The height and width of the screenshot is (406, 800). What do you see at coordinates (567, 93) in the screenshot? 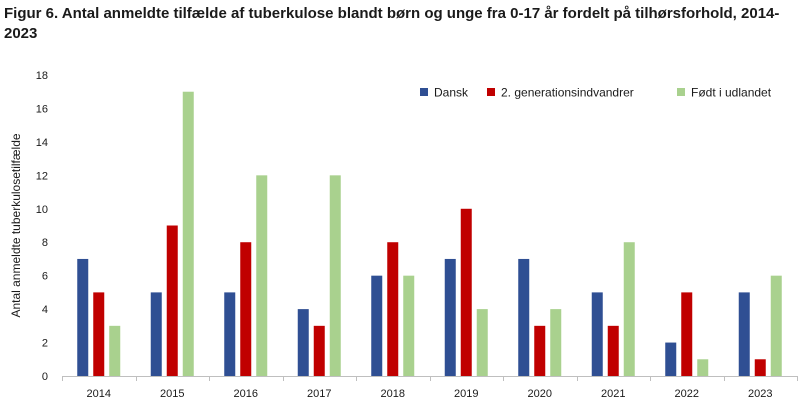
I see `legend-label: 2. generationsindvandrer` at bounding box center [567, 93].